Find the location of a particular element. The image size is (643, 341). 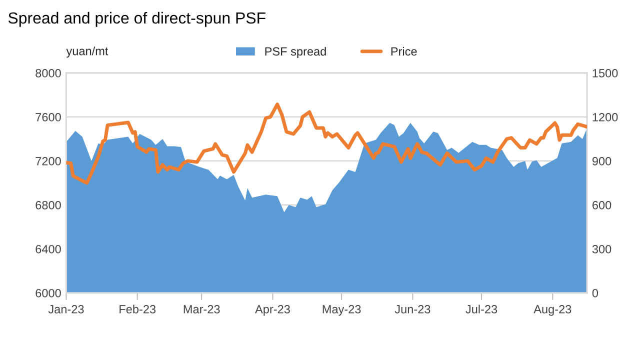

x-tick-label: Feb-23 is located at coordinates (138, 309).